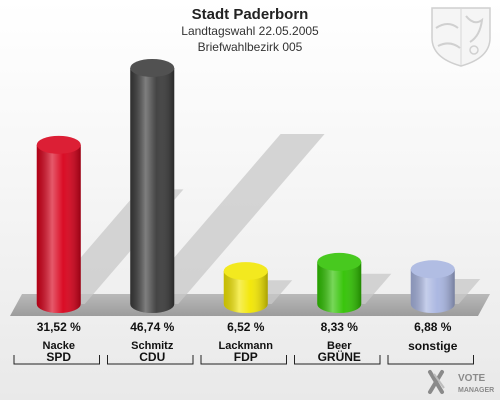 The width and height of the screenshot is (500, 405). I want to click on candidate-label: Nacke, so click(59, 346).